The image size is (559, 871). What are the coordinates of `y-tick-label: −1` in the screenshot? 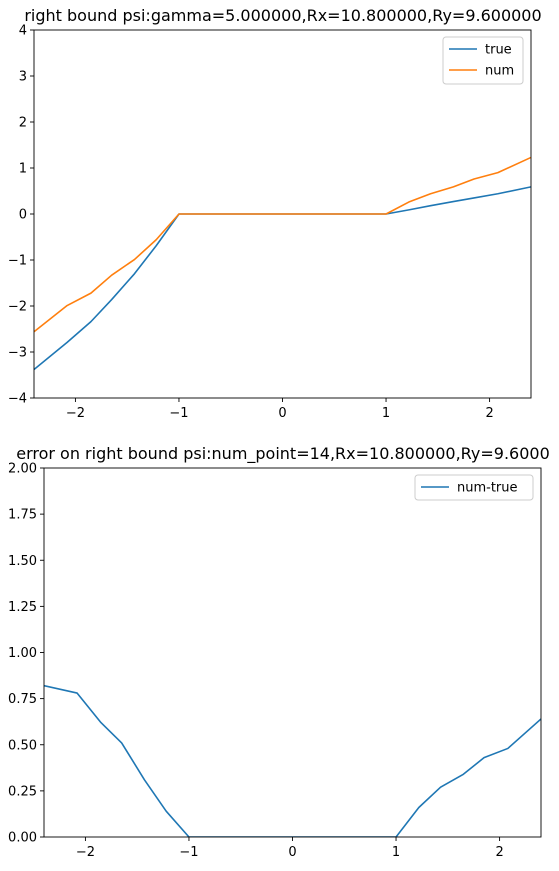 It's located at (17, 261).